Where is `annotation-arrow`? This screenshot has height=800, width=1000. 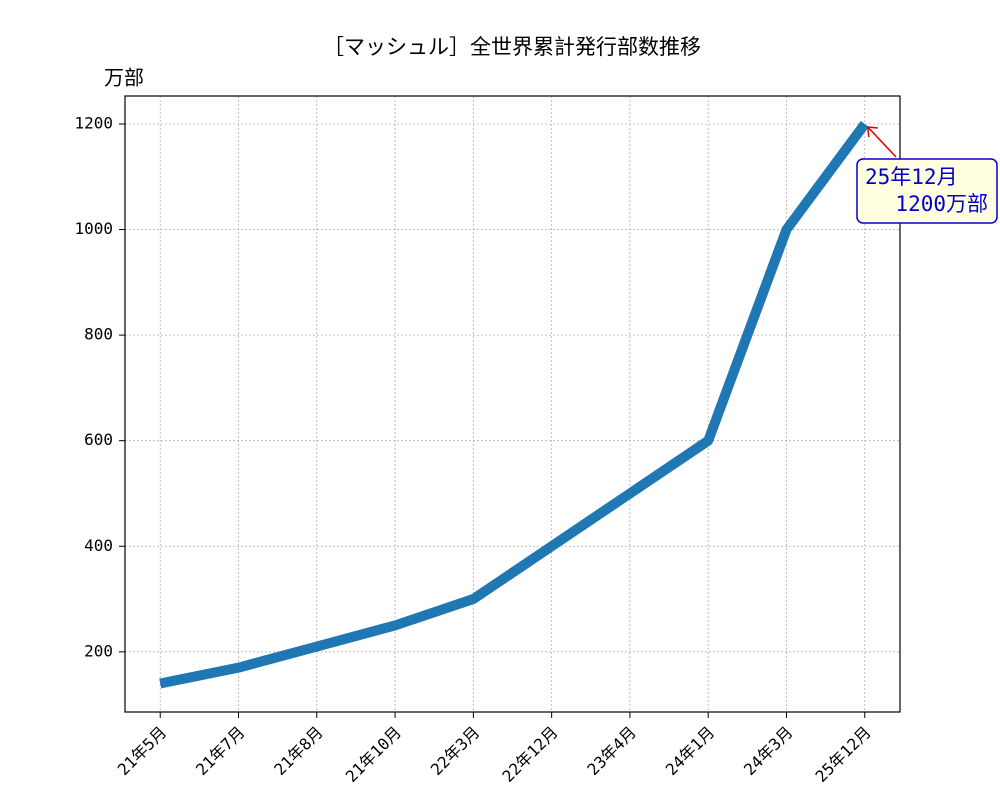 annotation-arrow is located at coordinates (882, 142).